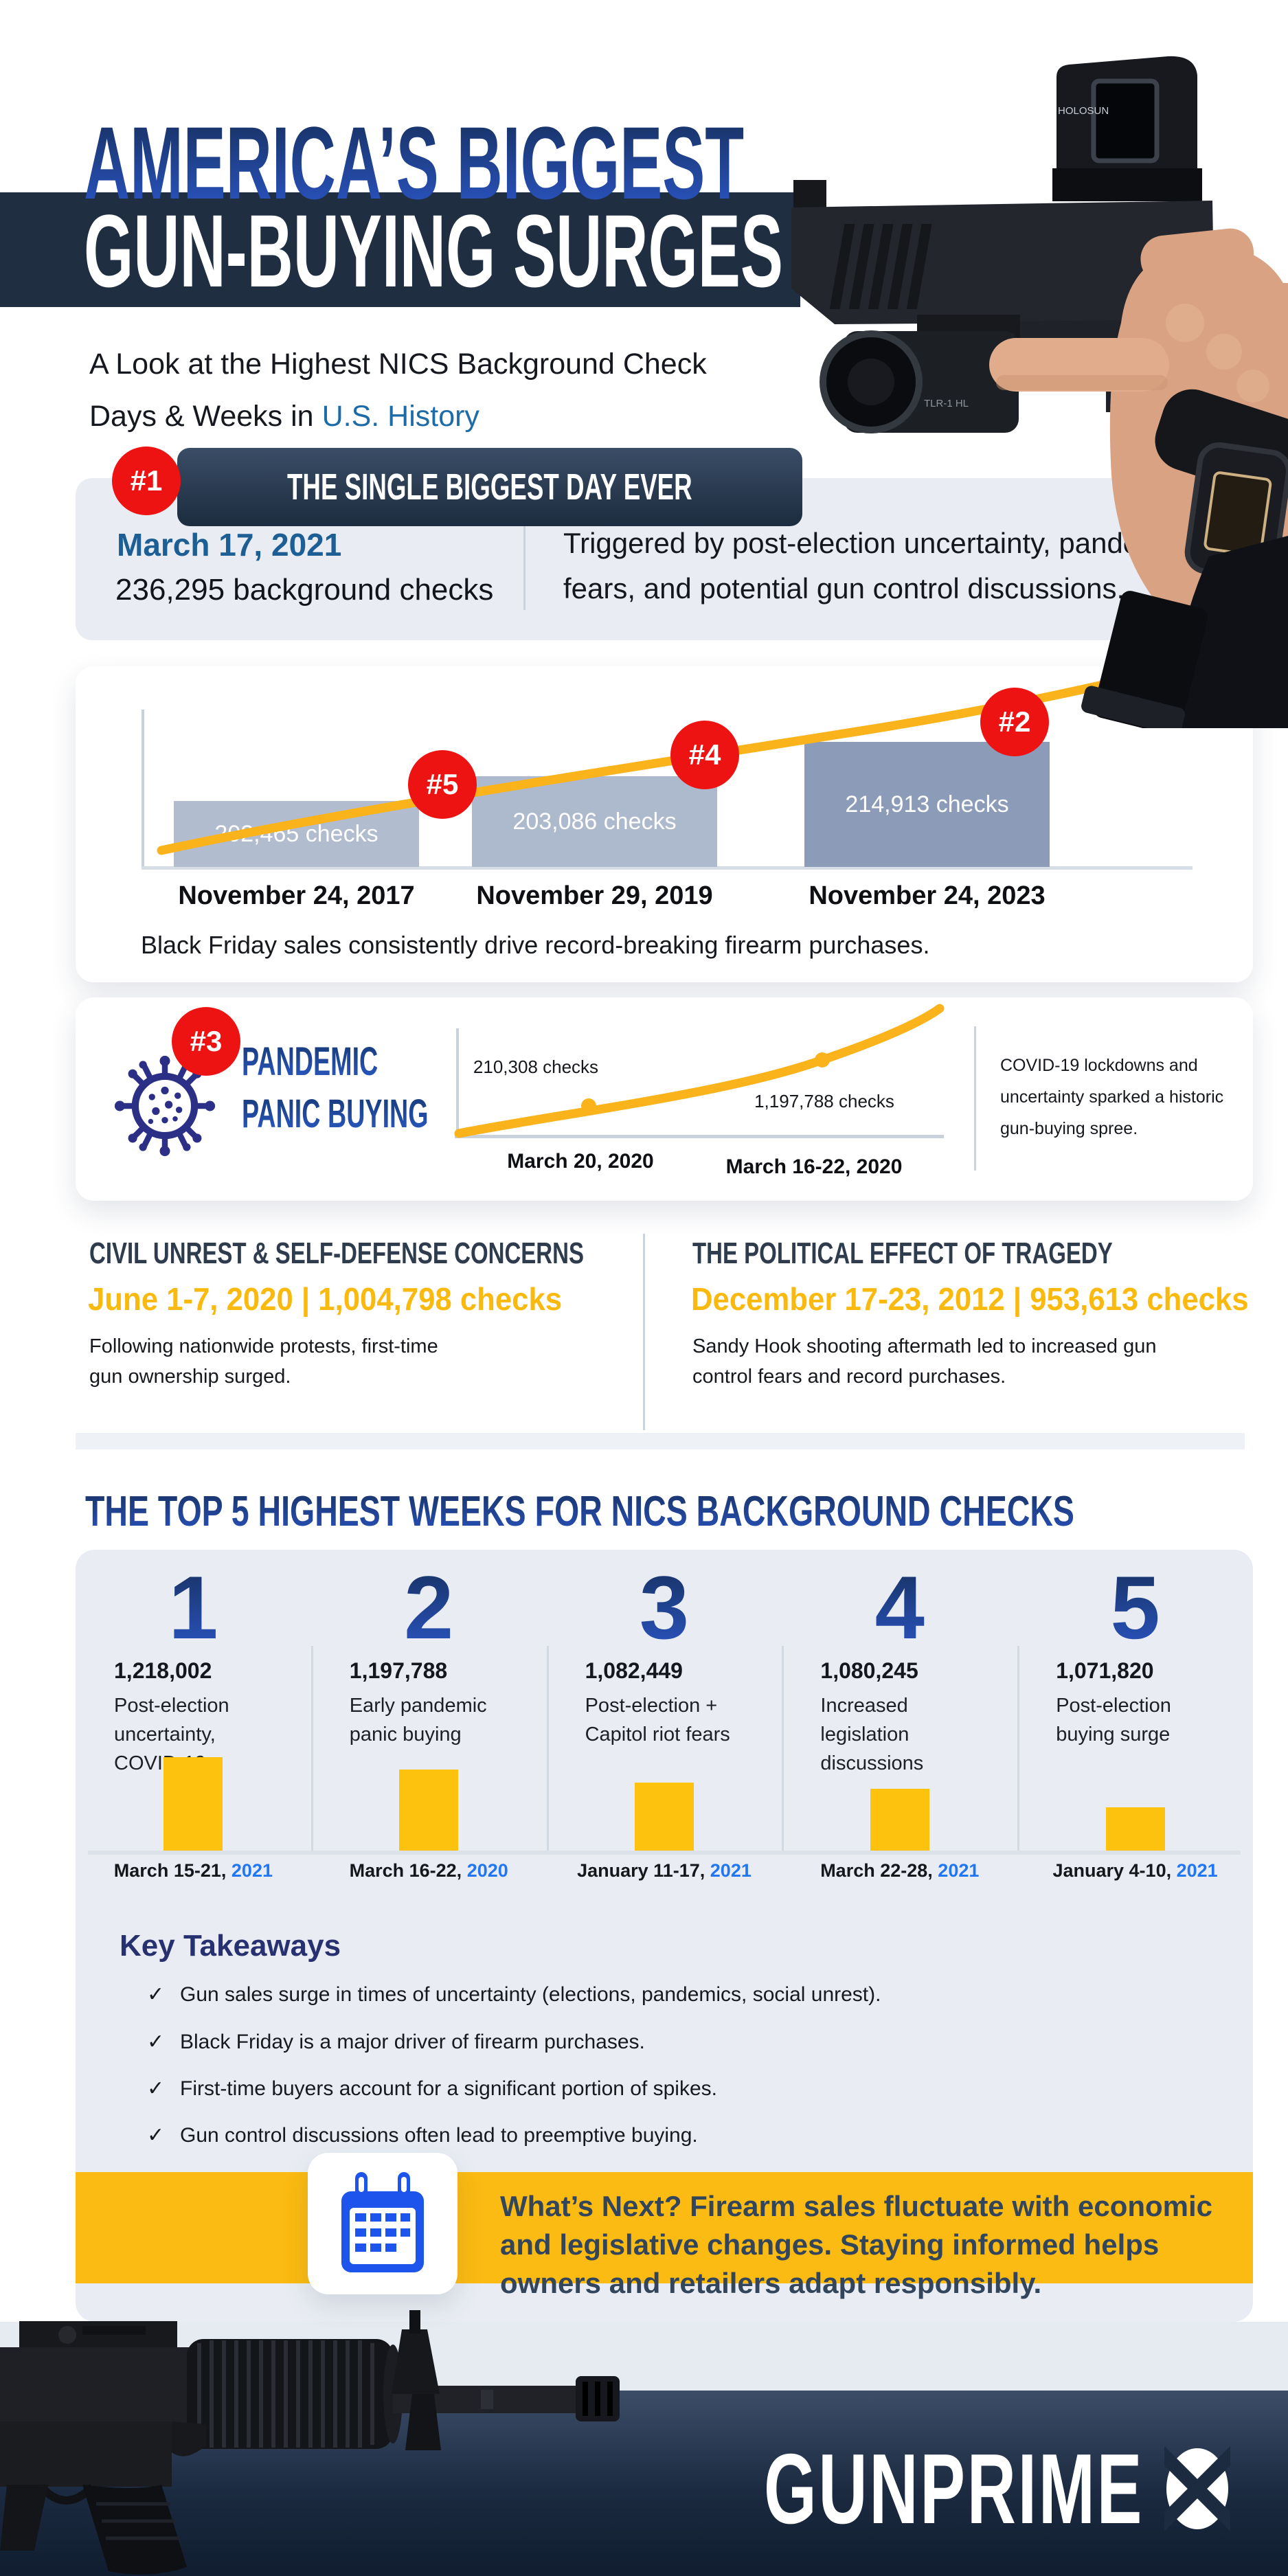  What do you see at coordinates (487, 1870) in the screenshot?
I see `date-year: 2020` at bounding box center [487, 1870].